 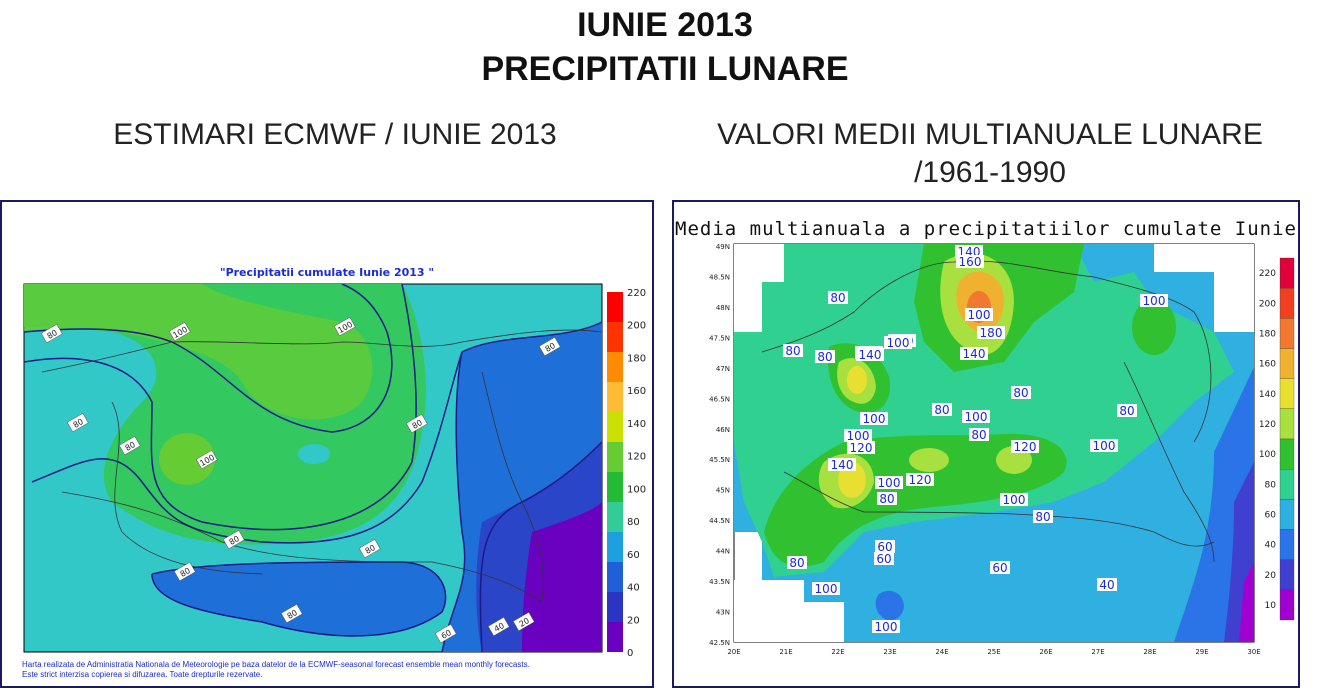 What do you see at coordinates (299, 599) in the screenshot?
I see `left-blue-band` at bounding box center [299, 599].